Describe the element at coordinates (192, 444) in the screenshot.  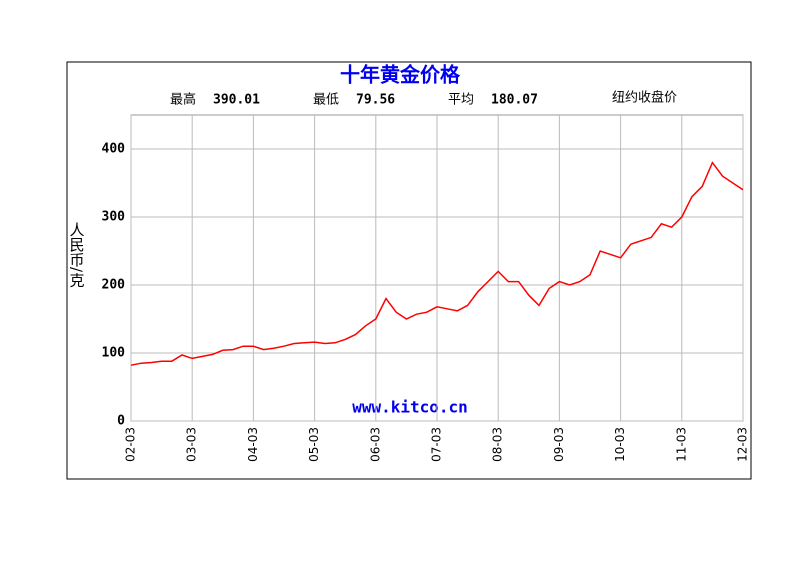
I see `x-tick-label: 03-03` at that location.